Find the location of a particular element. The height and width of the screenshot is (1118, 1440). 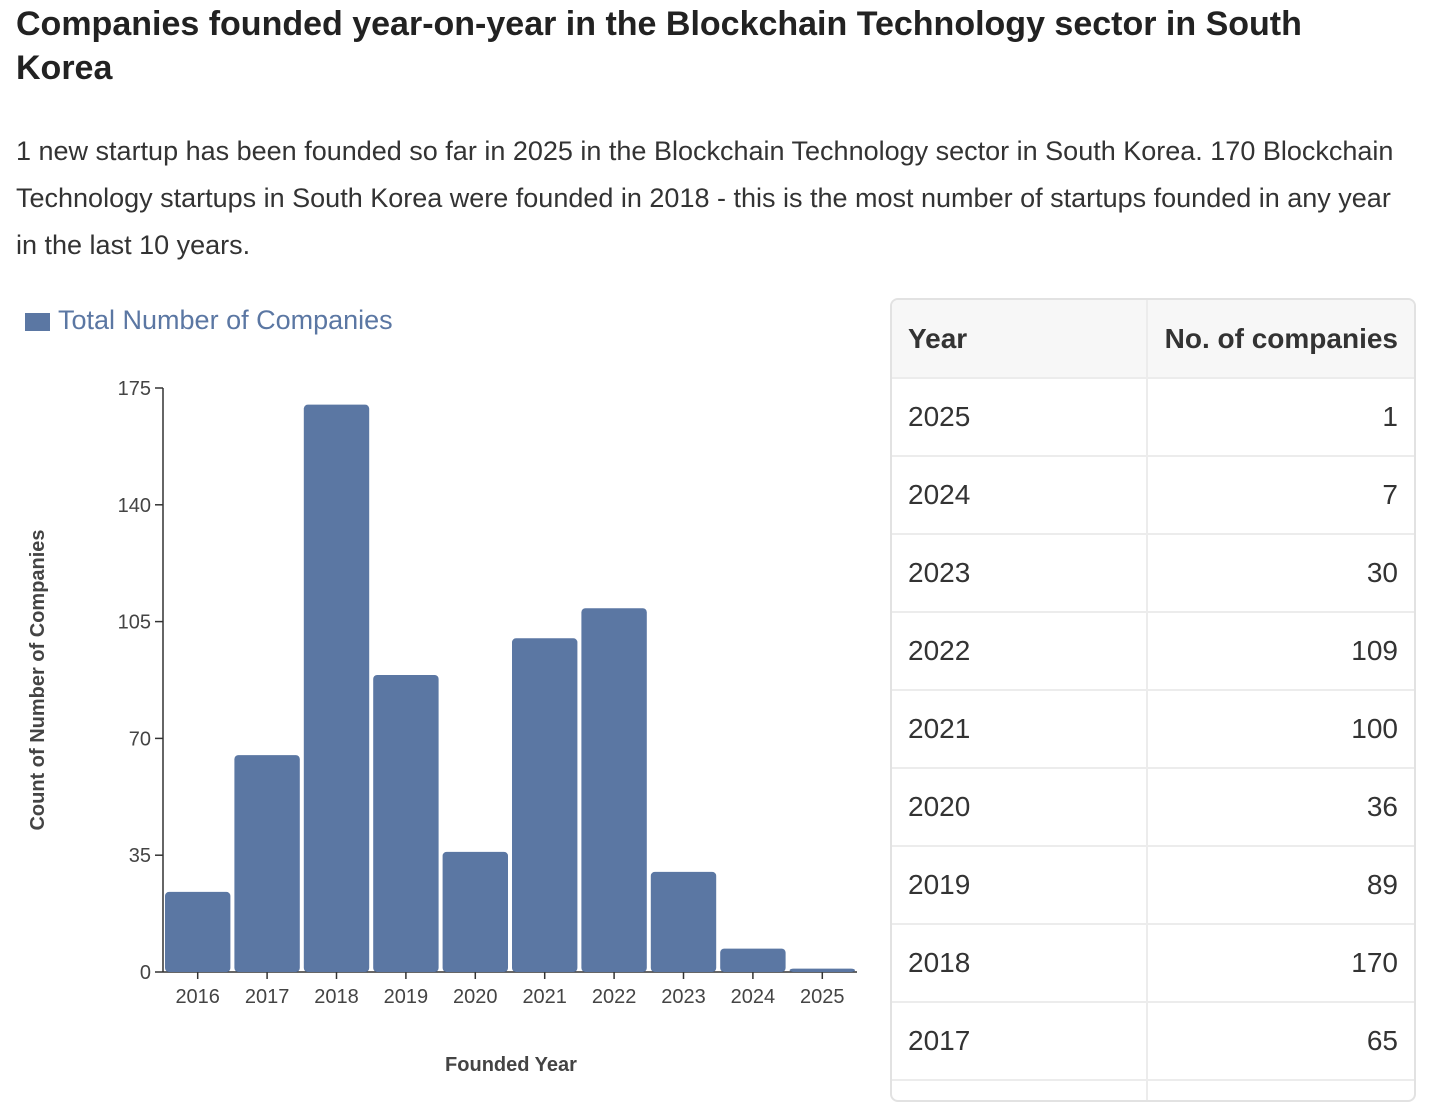

legend-label: Total Number of Companies is located at coordinates (225, 320).